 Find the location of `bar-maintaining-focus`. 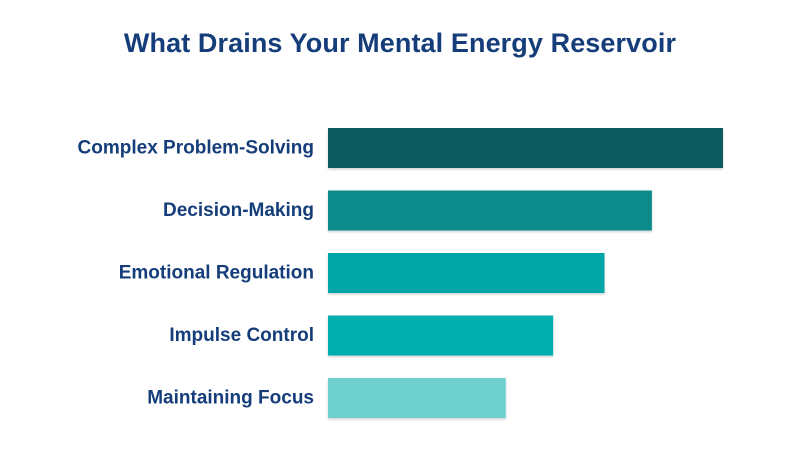

bar-maintaining-focus is located at coordinates (417, 398).